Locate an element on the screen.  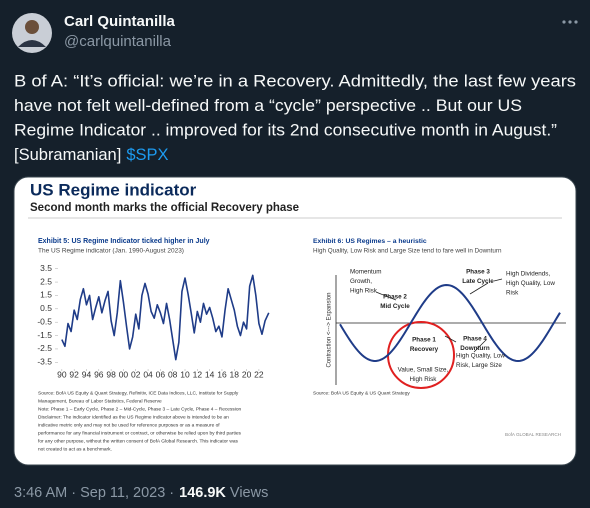
diagram-label: Growth, is located at coordinates (361, 281).